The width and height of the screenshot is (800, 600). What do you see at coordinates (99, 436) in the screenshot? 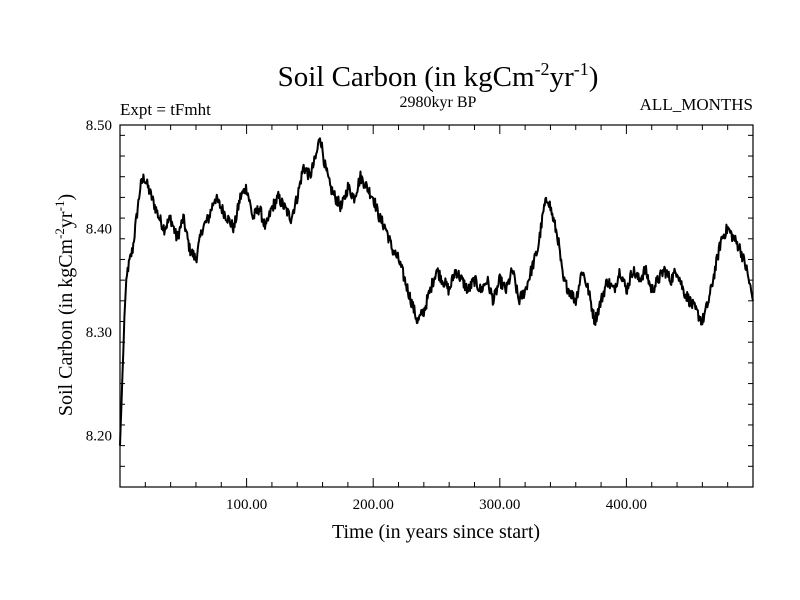
I see `y-tick-label: 8.20` at bounding box center [99, 436].